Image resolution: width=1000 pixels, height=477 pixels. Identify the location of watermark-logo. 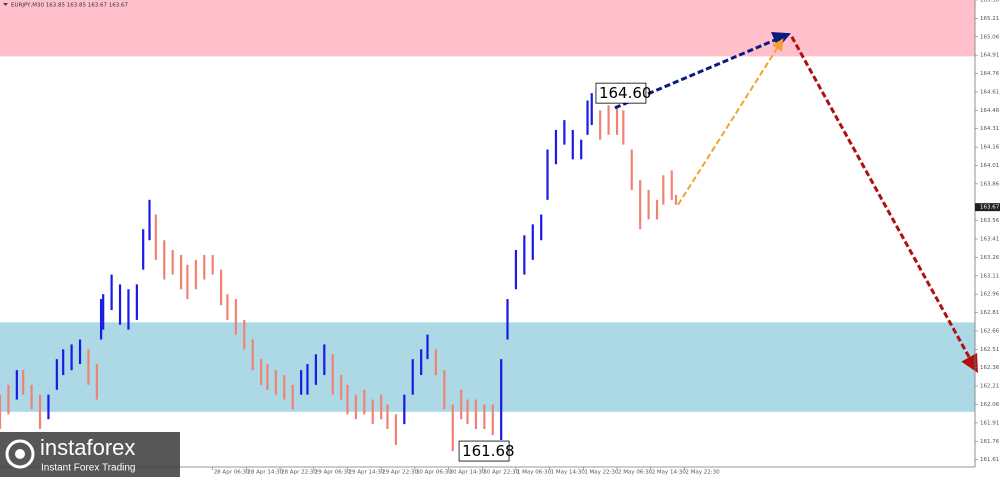
(20, 454).